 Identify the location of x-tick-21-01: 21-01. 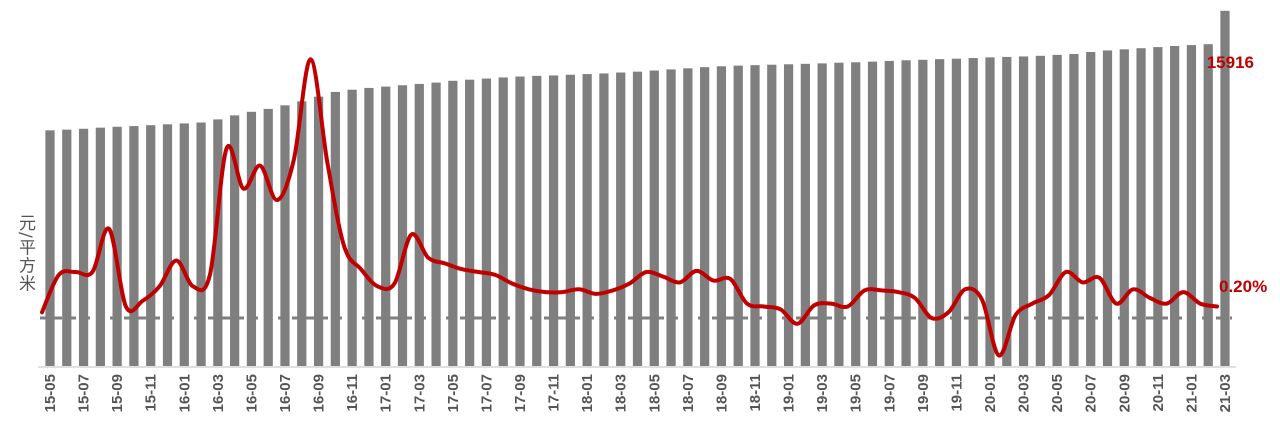
(1191, 393).